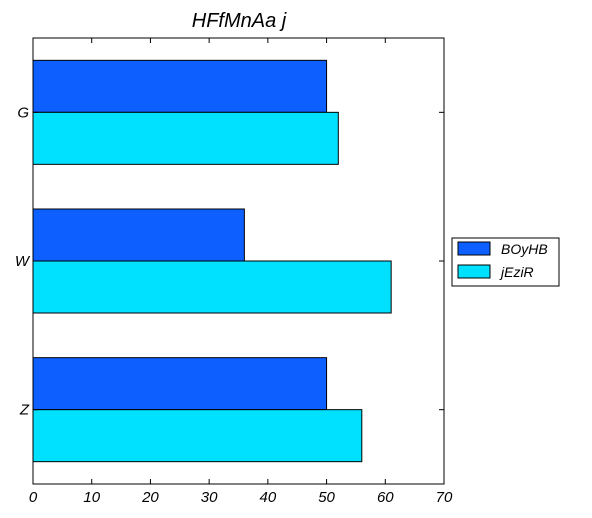  I want to click on bar-jezir-z, so click(197, 436).